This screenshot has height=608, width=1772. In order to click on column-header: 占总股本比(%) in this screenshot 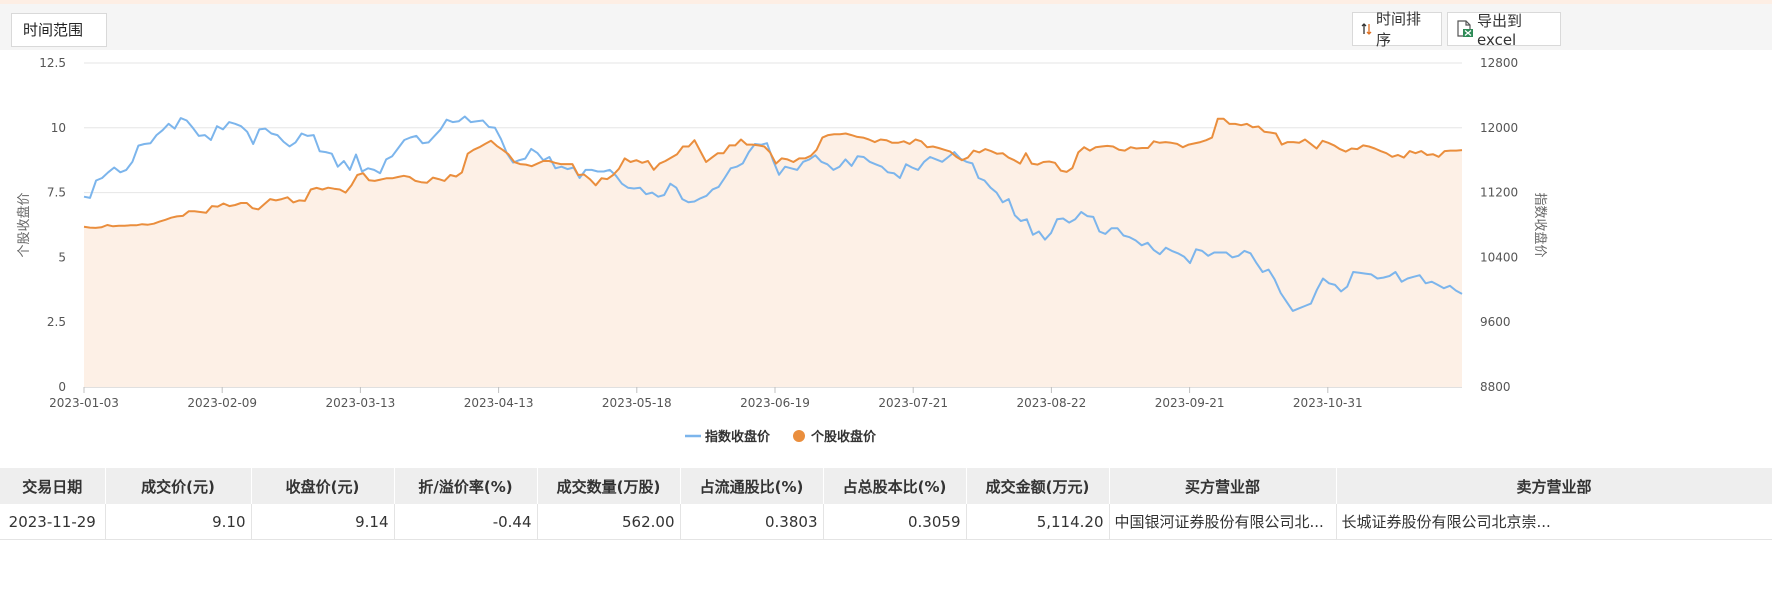, I will do `click(895, 486)`.